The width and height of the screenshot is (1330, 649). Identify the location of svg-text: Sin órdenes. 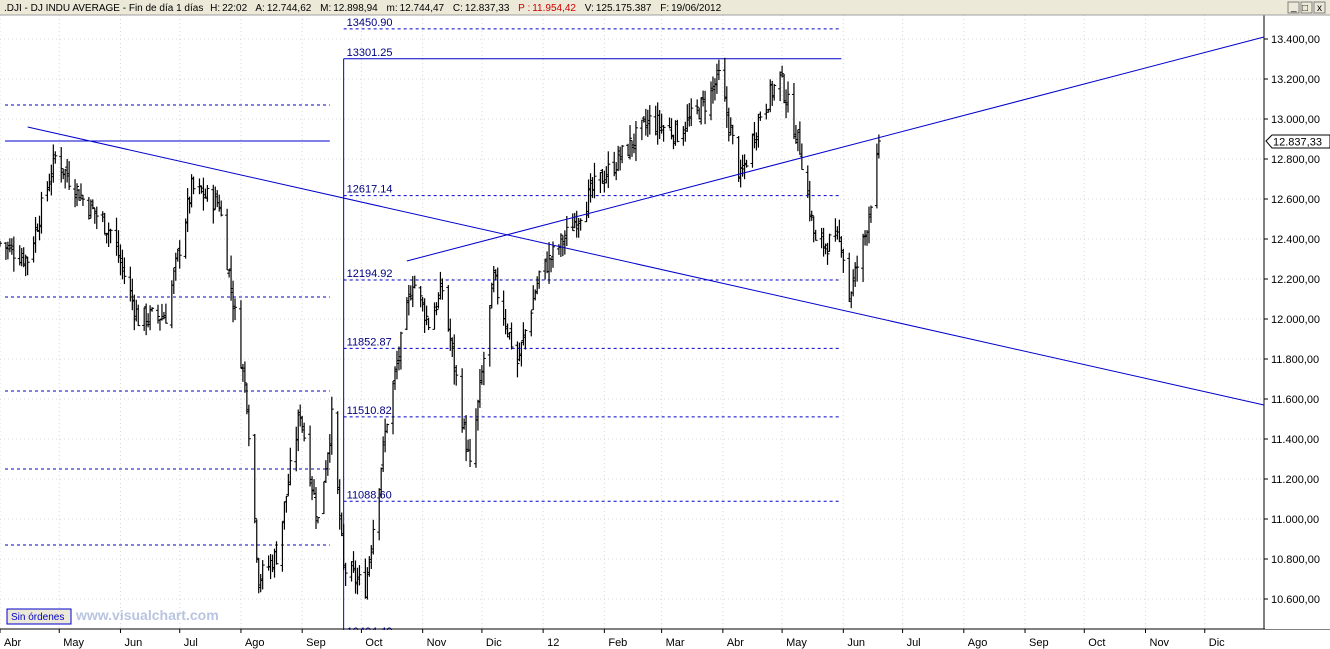
(37, 617).